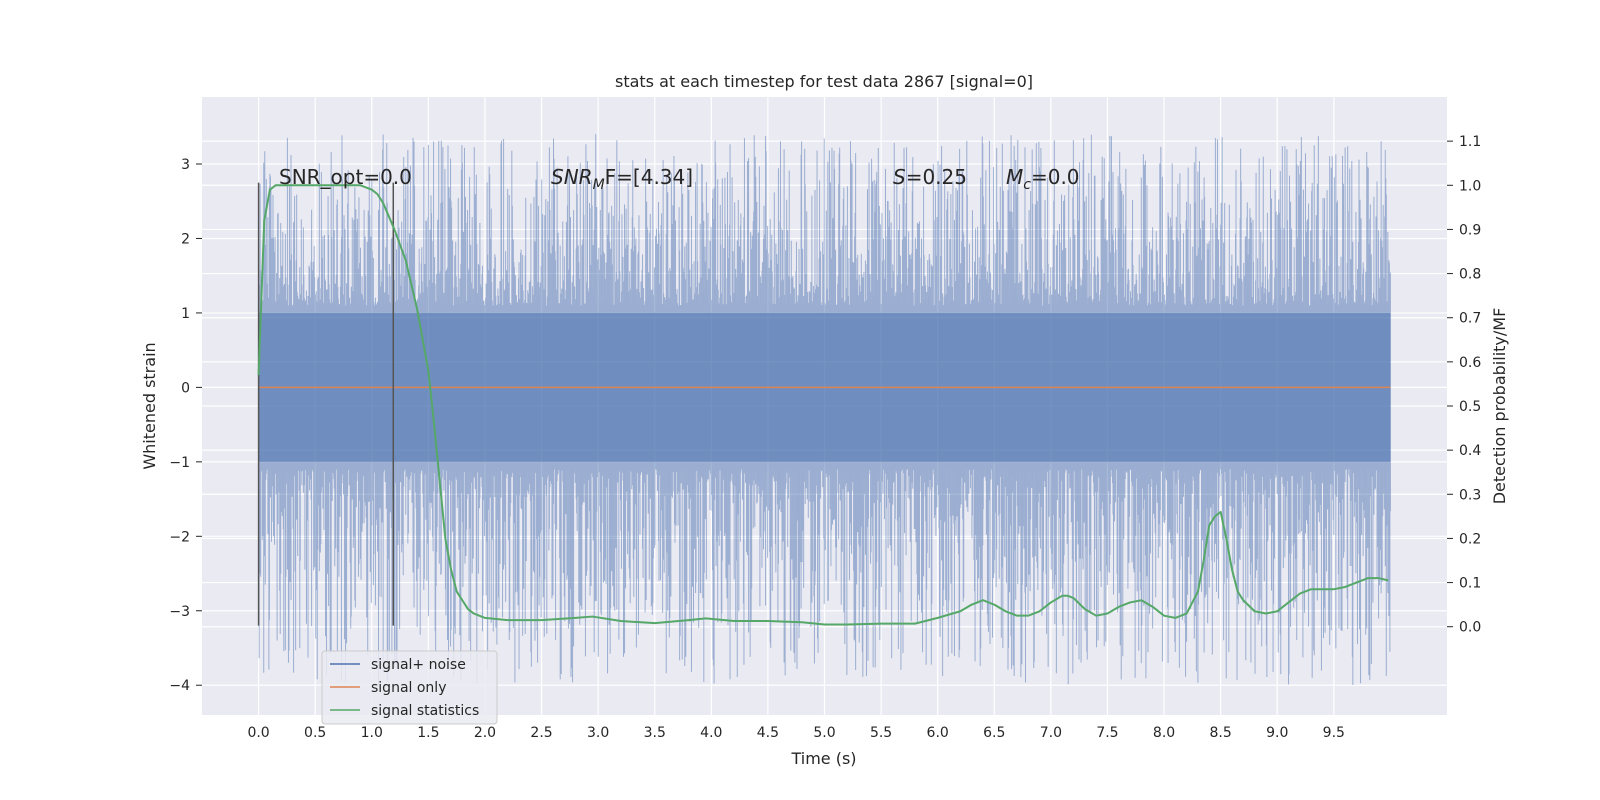 The image size is (1600, 800). What do you see at coordinates (345, 177) in the screenshot?
I see `annotation-snr-opt: SNR_opt=0.0` at bounding box center [345, 177].